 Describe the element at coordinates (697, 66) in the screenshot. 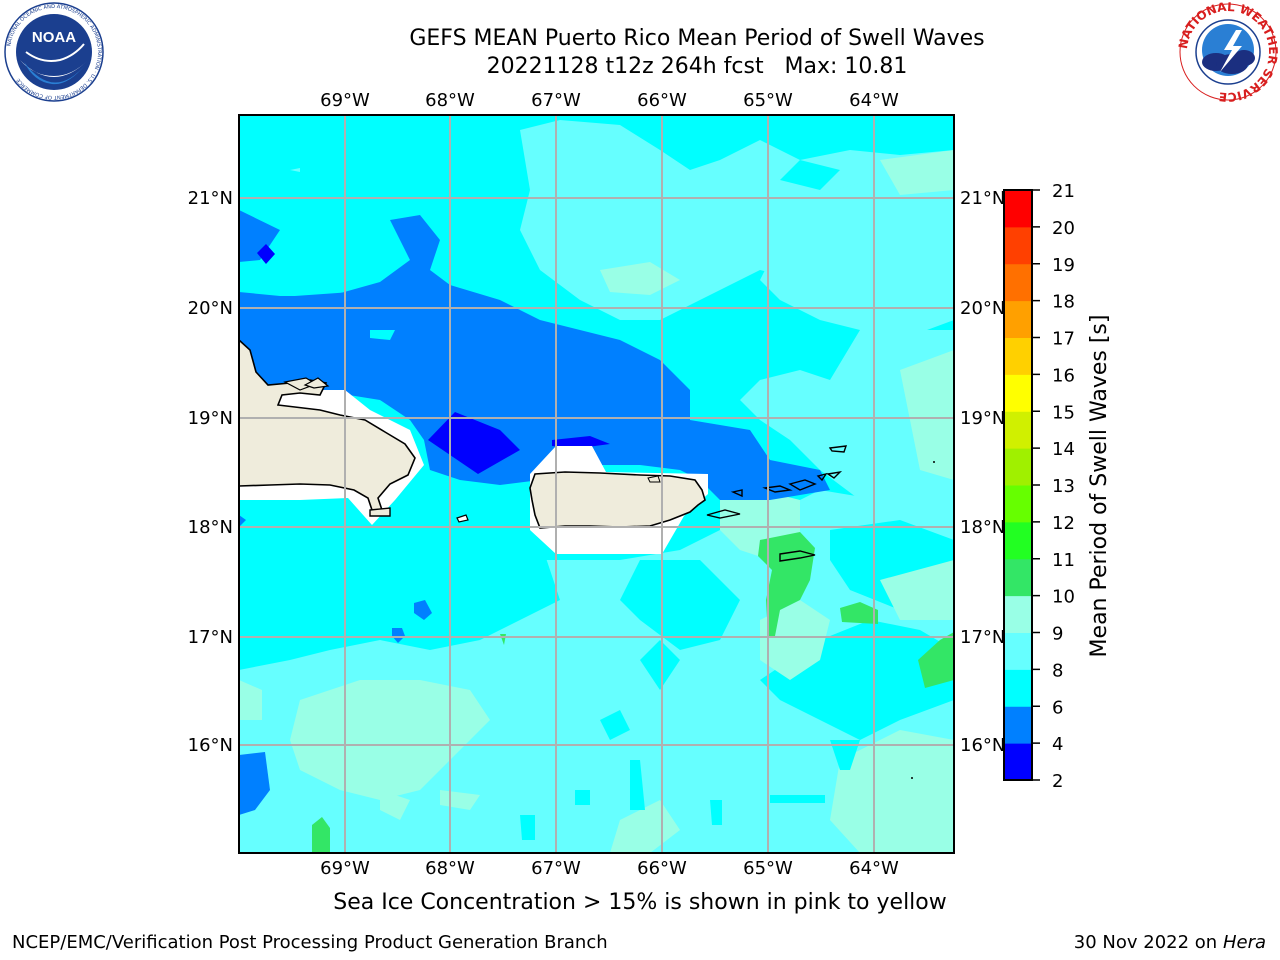

I see `map-subtitle-date: 20221128 t12z 264h fcst Max: 10.81` at that location.